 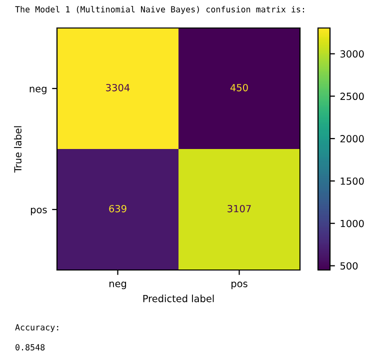 What do you see at coordinates (349, 266) in the screenshot?
I see `color-bar-label: 500` at bounding box center [349, 266].